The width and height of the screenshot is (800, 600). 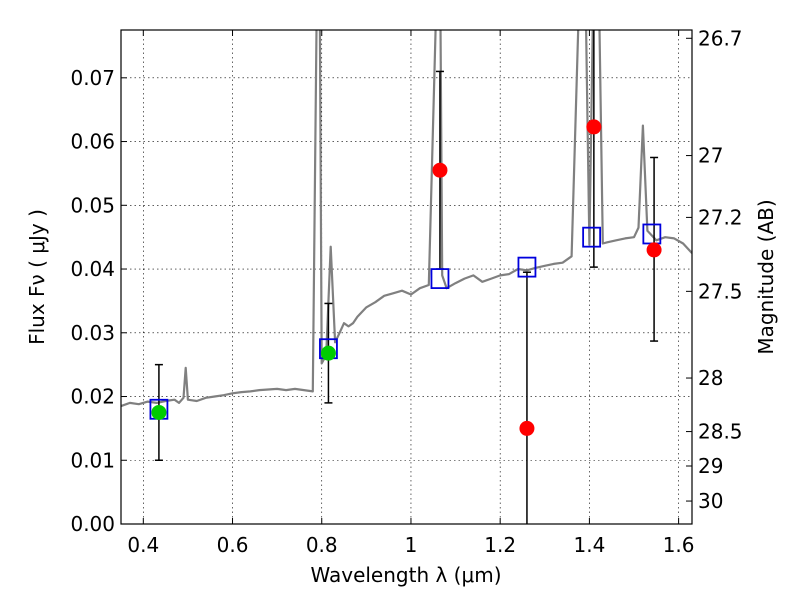 What do you see at coordinates (720, 291) in the screenshot?
I see `right-tick-label: 27.5` at bounding box center [720, 291].